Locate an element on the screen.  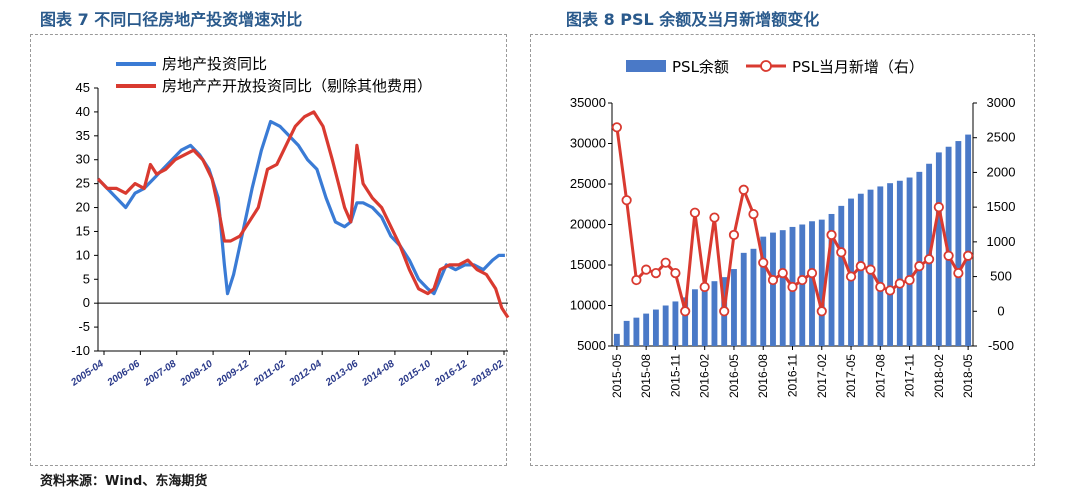
right-x-tick-label: 2016-02 is located at coordinates (705, 376).